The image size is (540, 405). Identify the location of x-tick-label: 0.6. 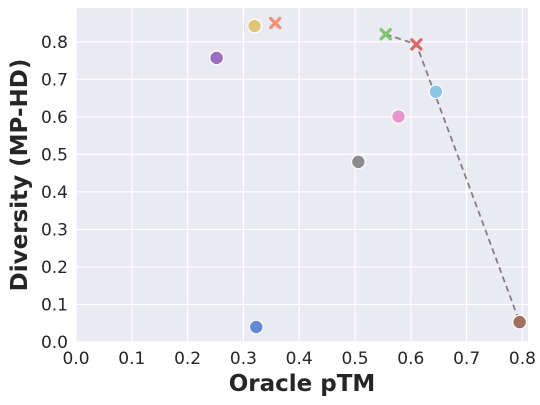
(410, 359).